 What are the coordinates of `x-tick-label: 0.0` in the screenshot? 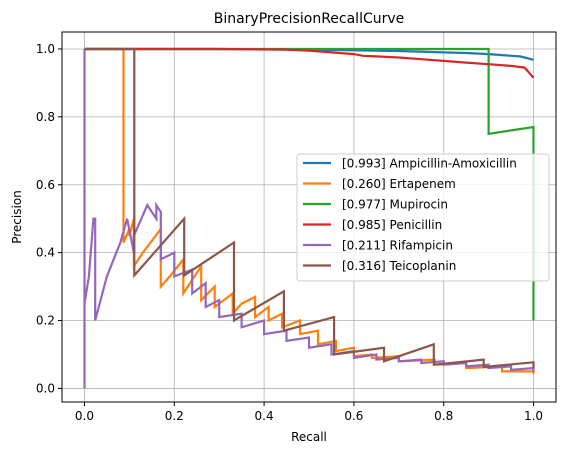 It's located at (84, 416).